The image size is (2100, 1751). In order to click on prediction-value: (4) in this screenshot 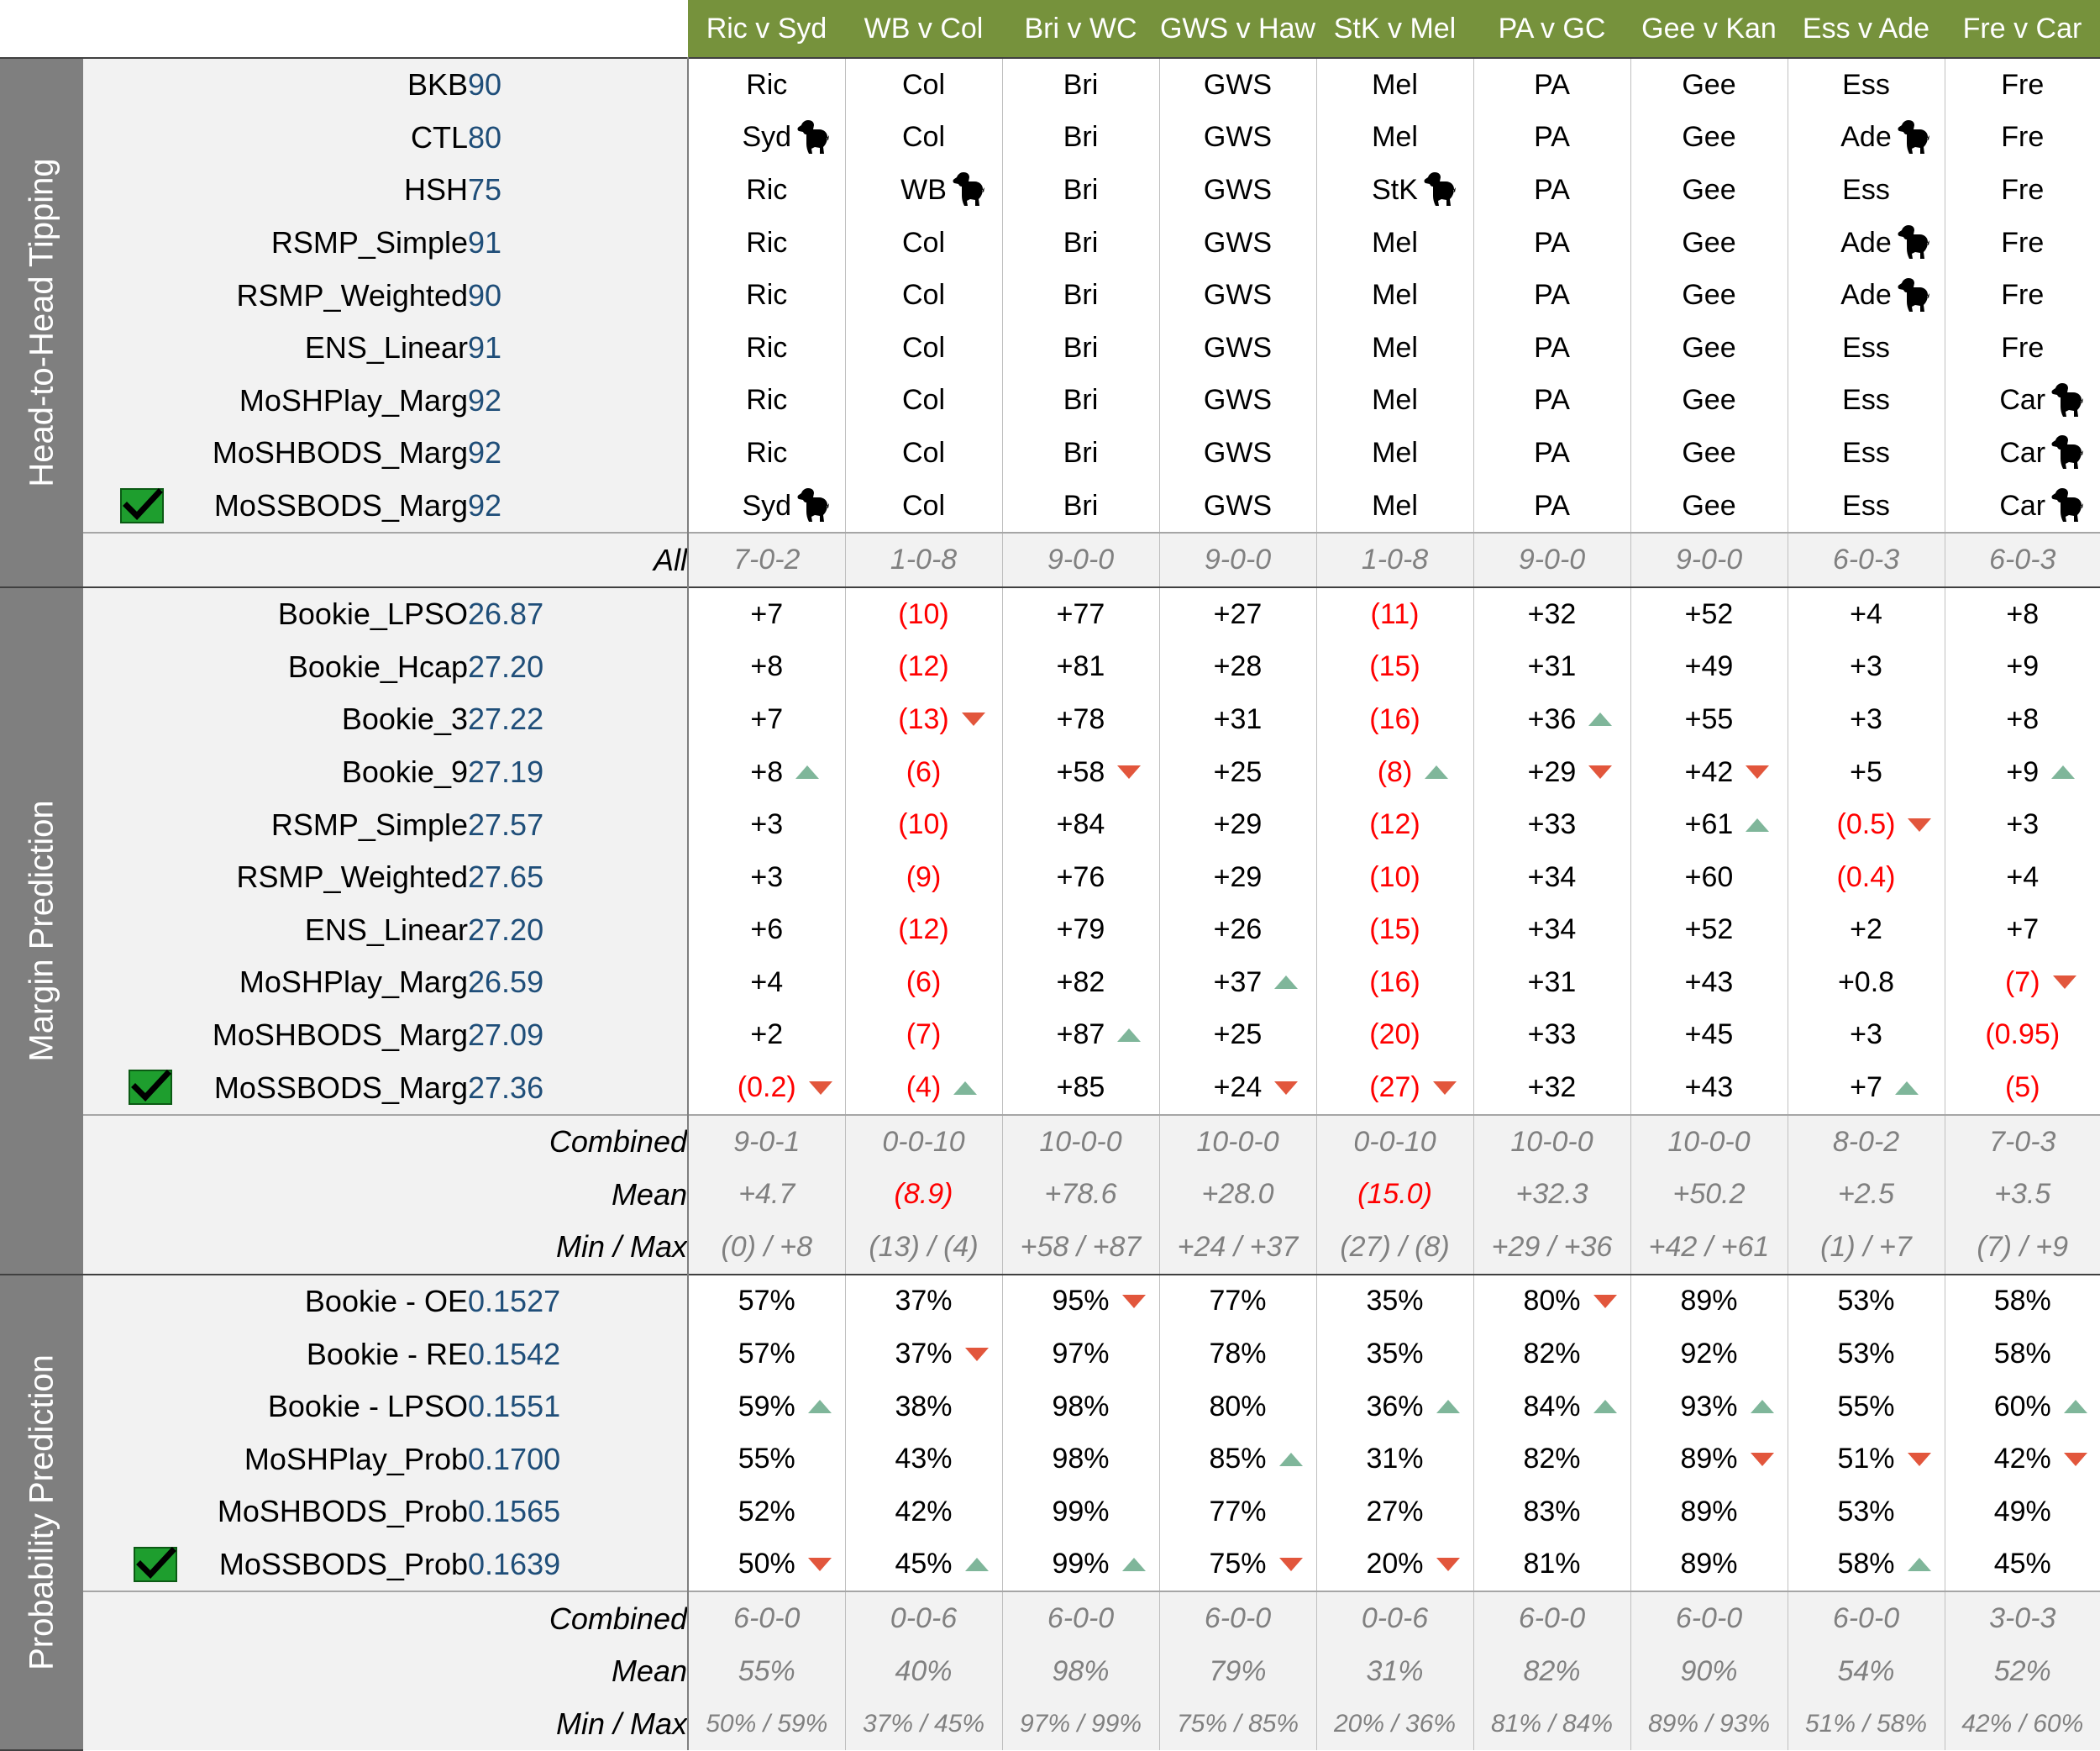, I will do `click(942, 1087)`.